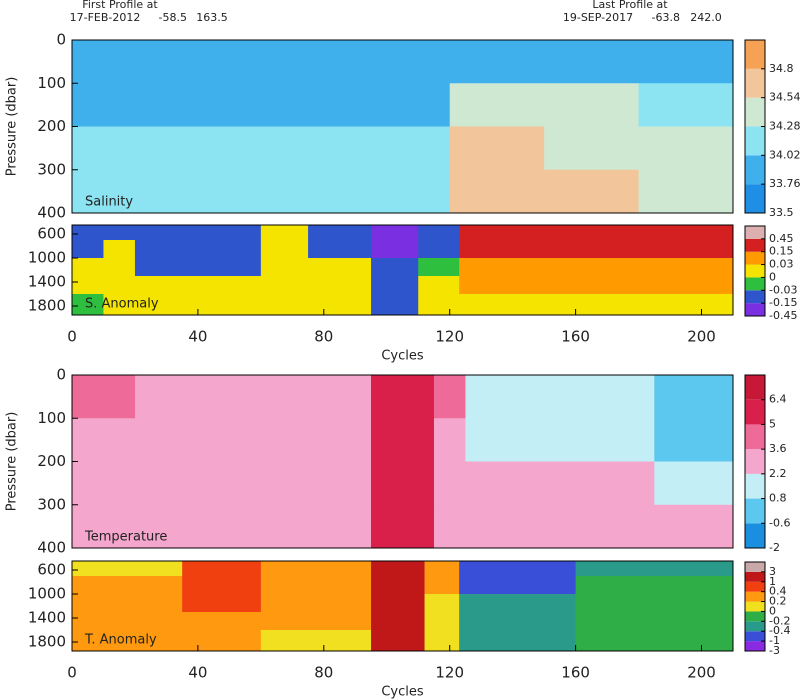  What do you see at coordinates (706, 17) in the screenshot?
I see `last-lon: 242.0` at bounding box center [706, 17].